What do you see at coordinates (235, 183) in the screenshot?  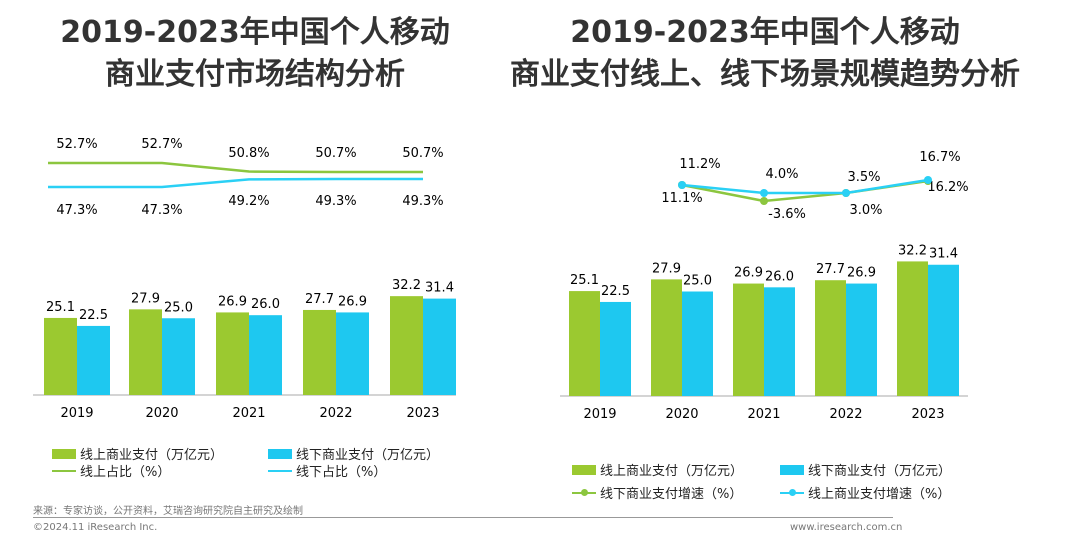 I see `line-offline-share` at bounding box center [235, 183].